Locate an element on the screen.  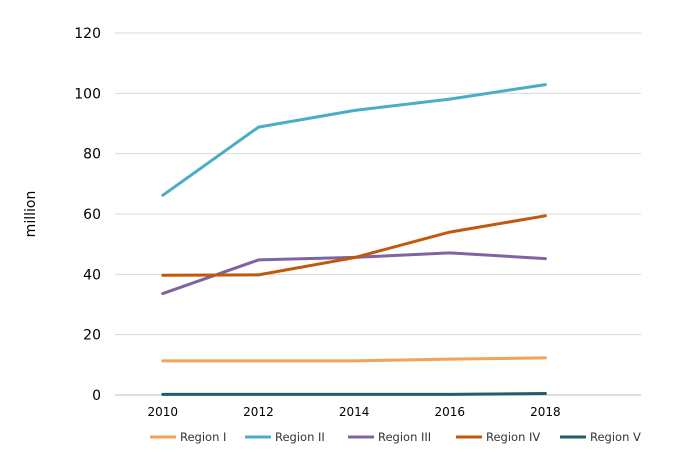
x-tick-label: 2018 is located at coordinates (545, 412).